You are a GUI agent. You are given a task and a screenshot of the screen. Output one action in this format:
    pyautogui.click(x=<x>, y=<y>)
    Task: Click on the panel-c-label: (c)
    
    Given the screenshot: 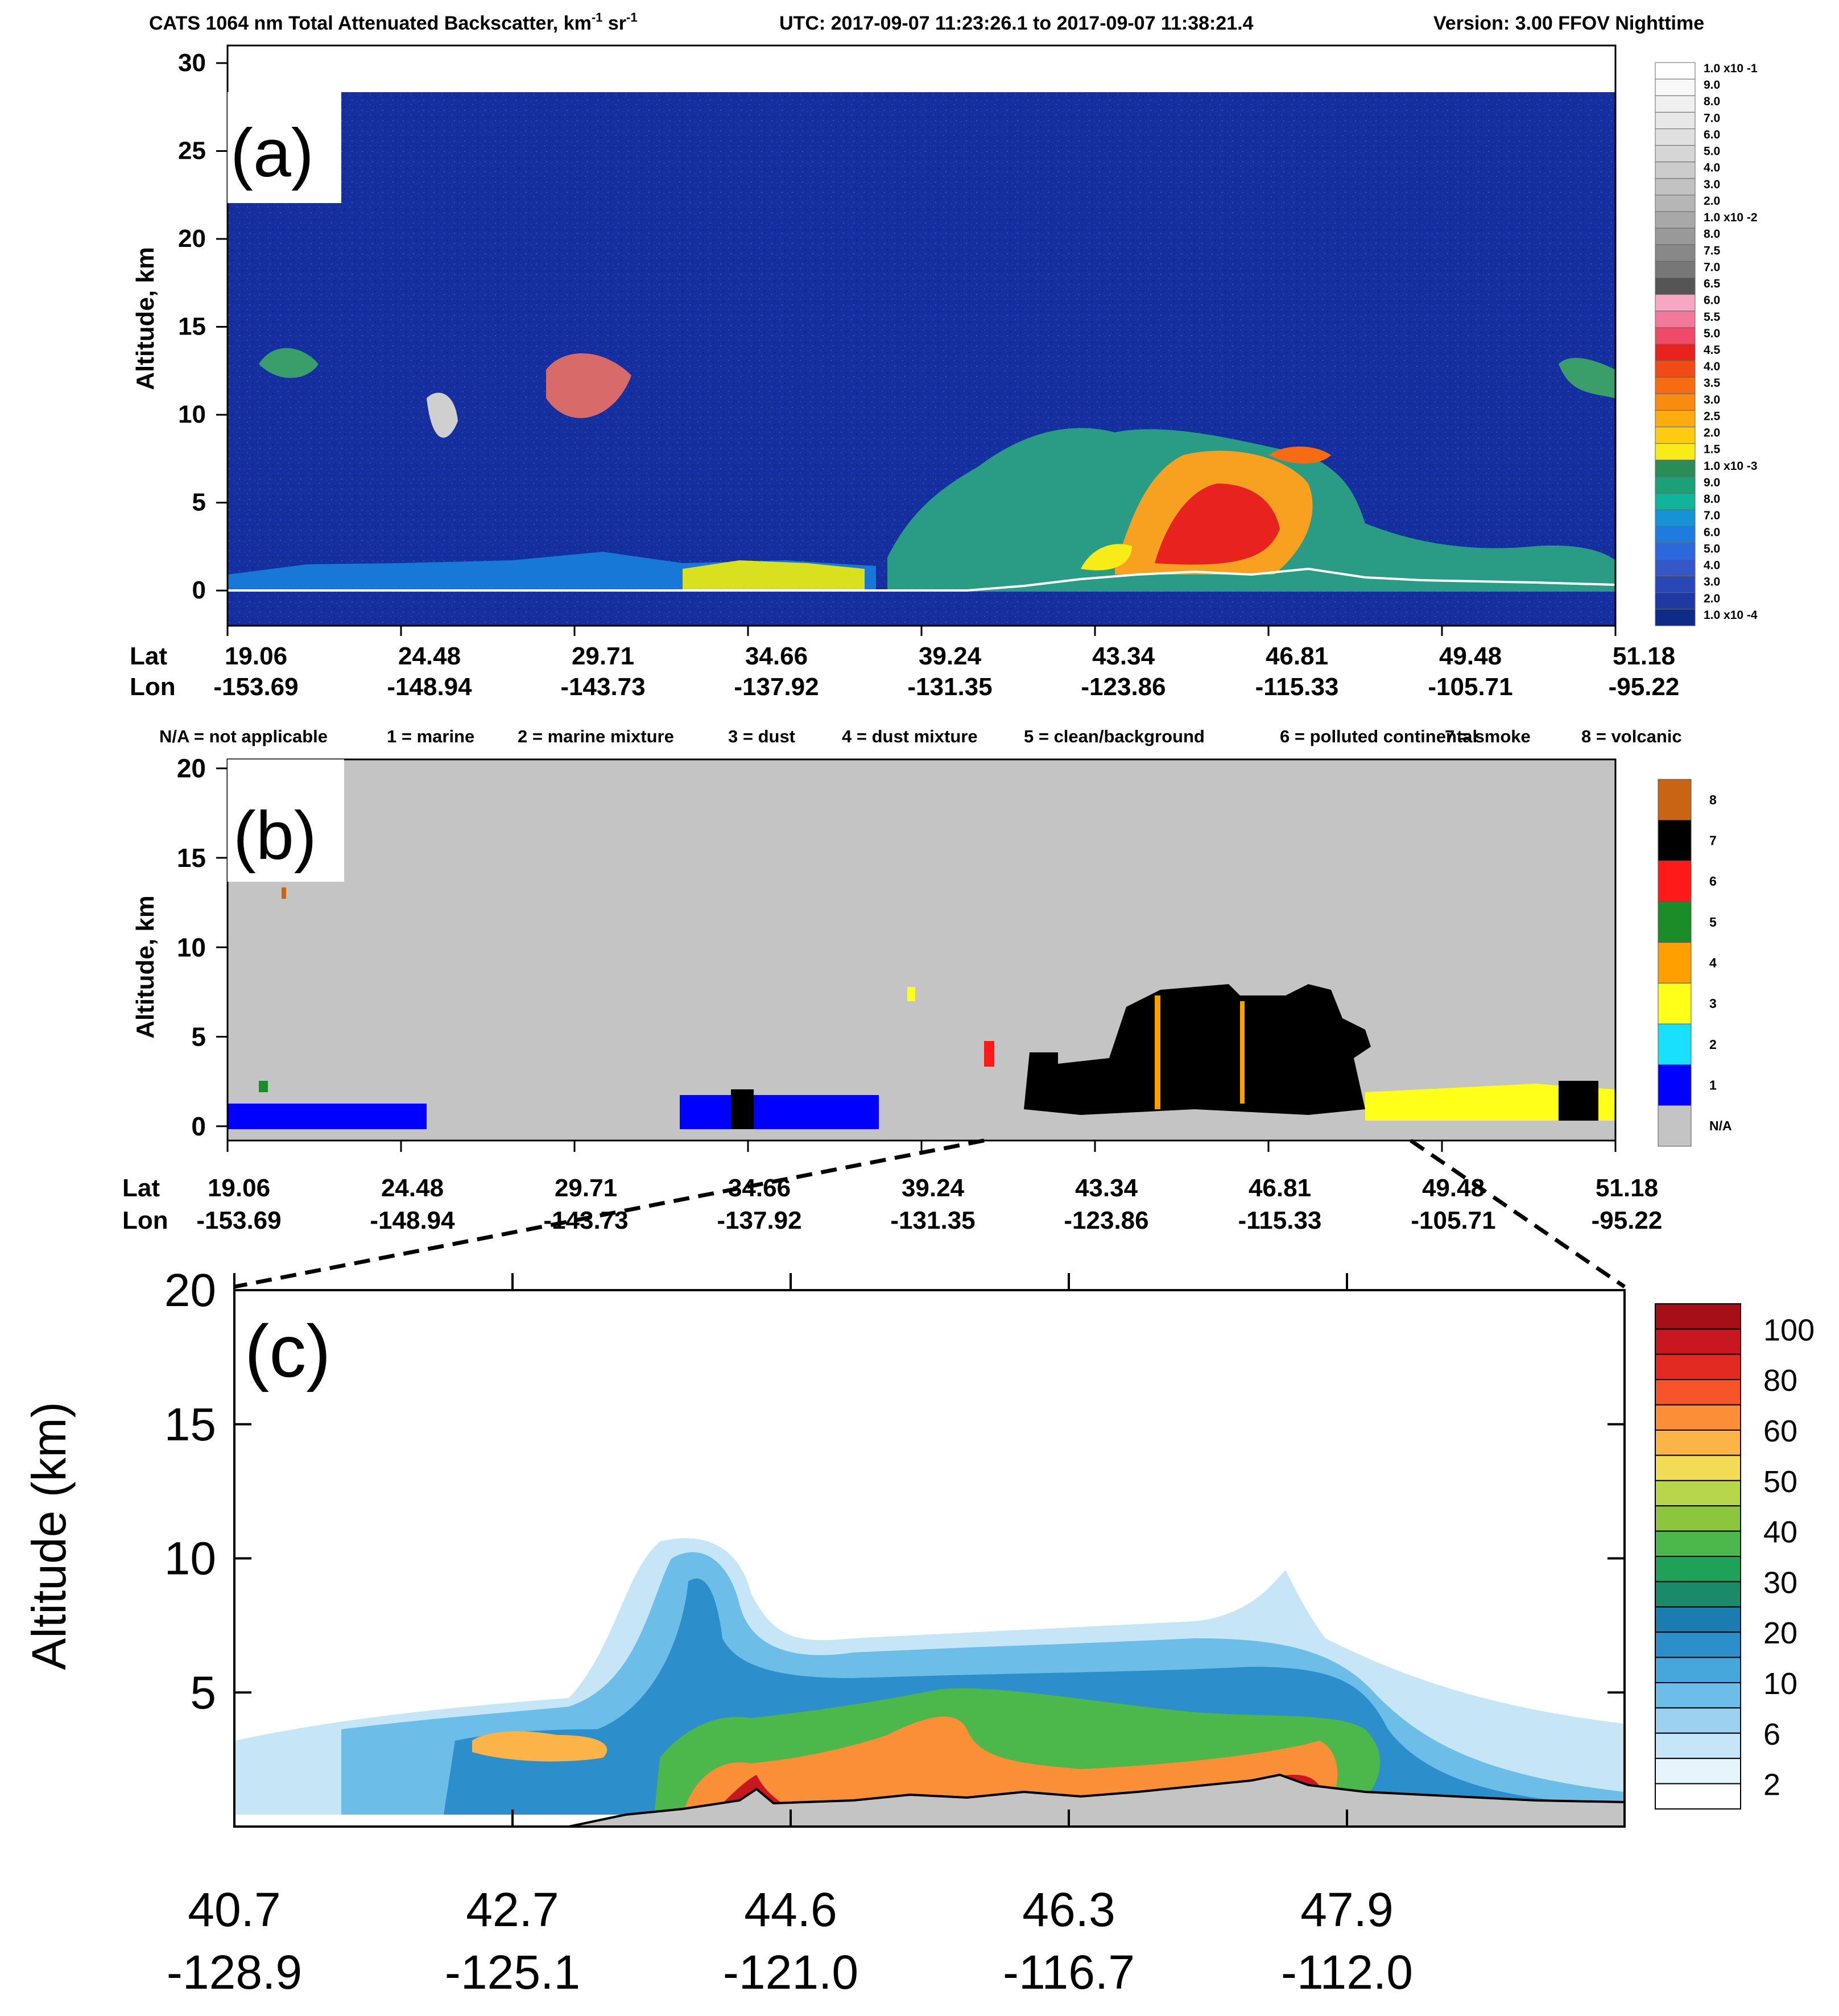 What is the action you would take?
    pyautogui.click(x=288, y=1351)
    